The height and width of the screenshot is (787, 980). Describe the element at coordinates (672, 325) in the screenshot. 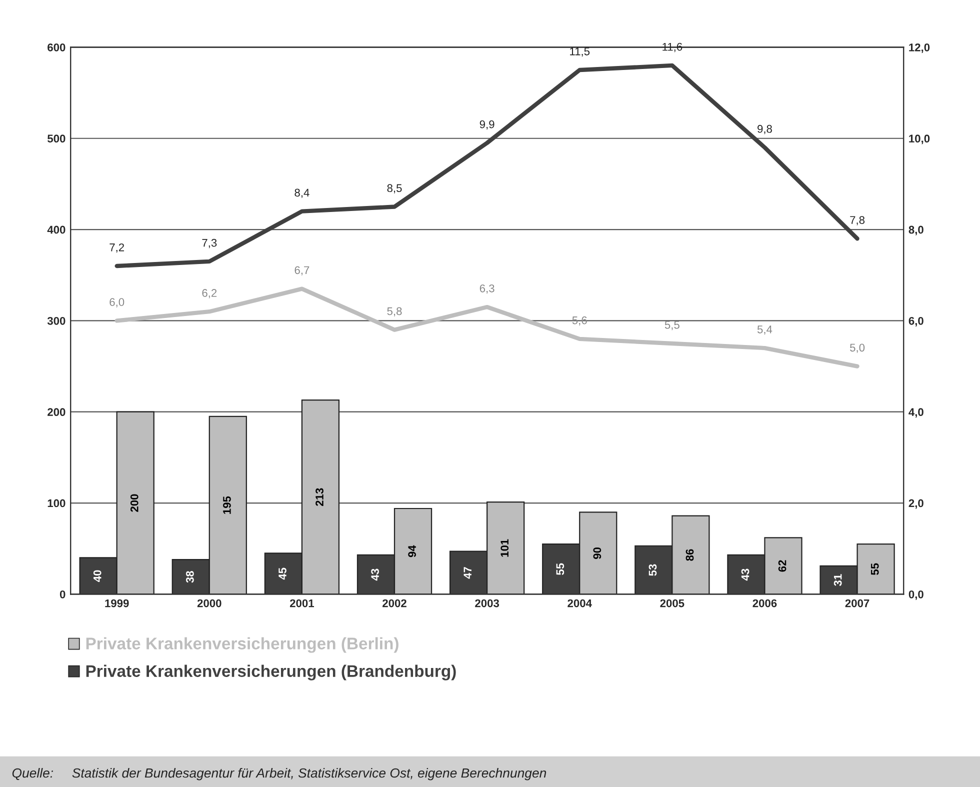

I see `data-label: 5,5` at that location.